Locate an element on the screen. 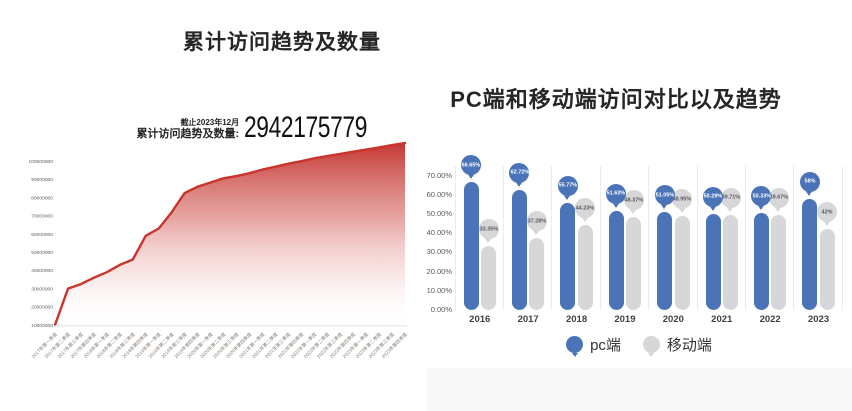  cumulative-count-value: 2942175779 is located at coordinates (306, 127).